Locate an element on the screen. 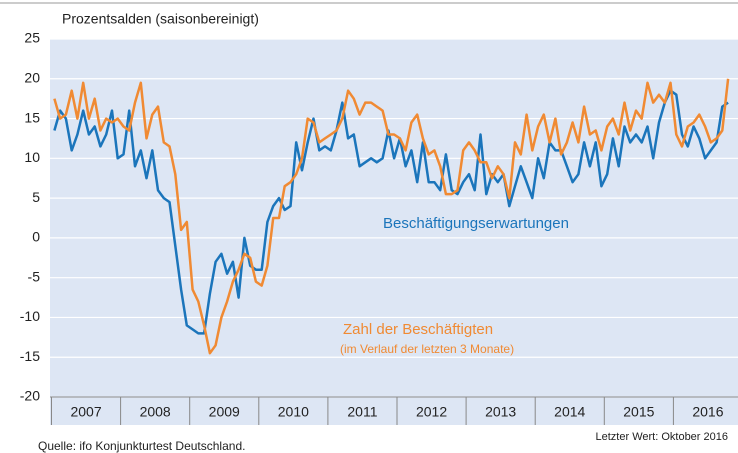 Image resolution: width=738 pixels, height=453 pixels. source: Quelle: ifo Konjunkturtest Deutschland. is located at coordinates (141, 446).